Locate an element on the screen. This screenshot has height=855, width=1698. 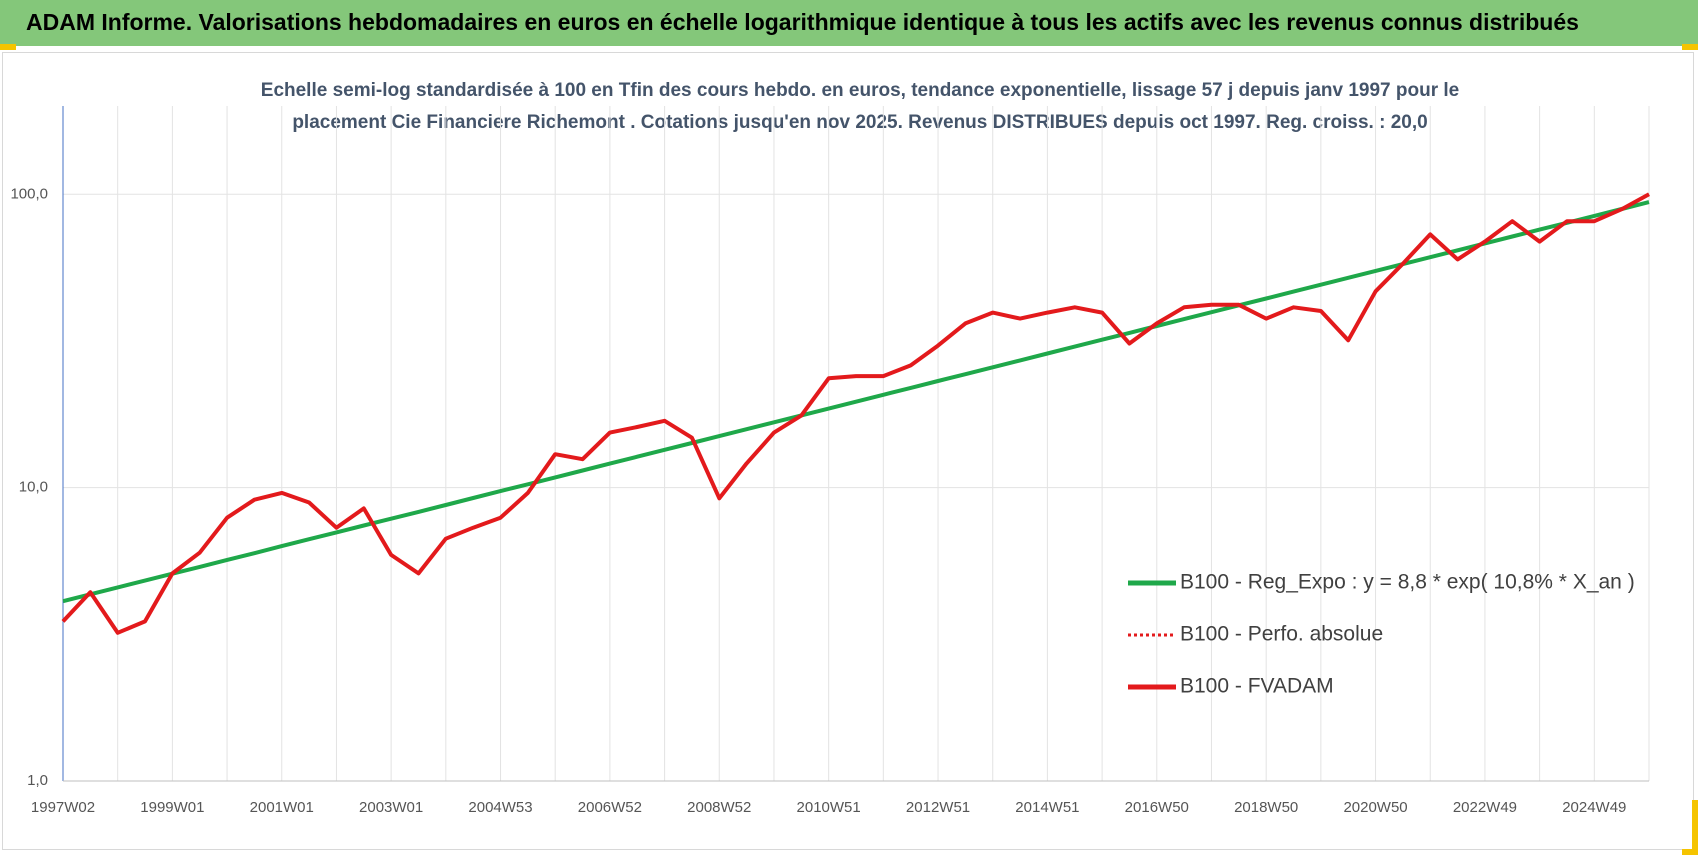
x-tick-label: 1999W01 is located at coordinates (172, 807).